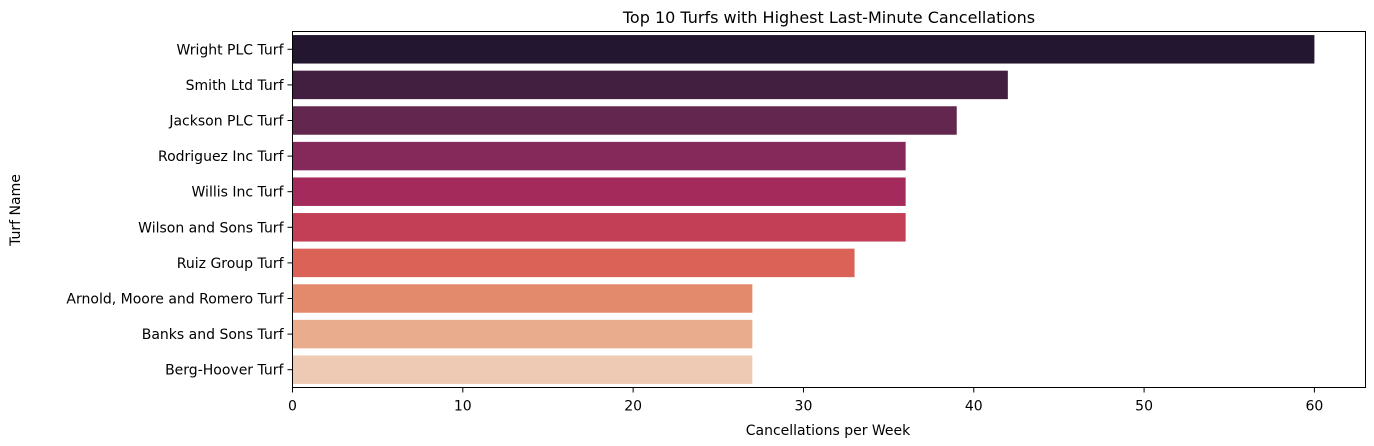 The height and width of the screenshot is (446, 1374). Describe the element at coordinates (974, 407) in the screenshot. I see `x-tick-label: 40` at that location.